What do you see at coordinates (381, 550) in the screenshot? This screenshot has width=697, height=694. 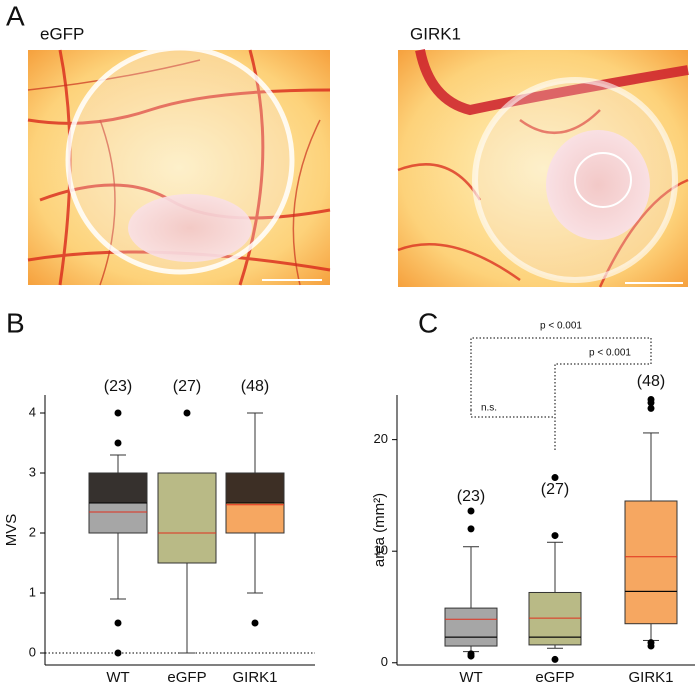 I see `y-tick-label: 10` at bounding box center [381, 550].